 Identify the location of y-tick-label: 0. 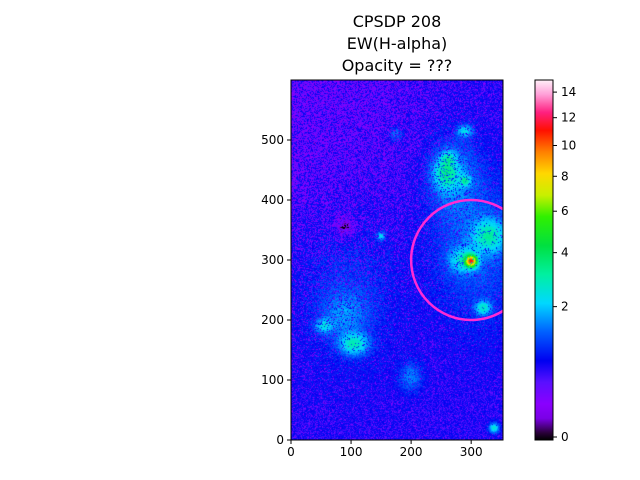
(280, 440).